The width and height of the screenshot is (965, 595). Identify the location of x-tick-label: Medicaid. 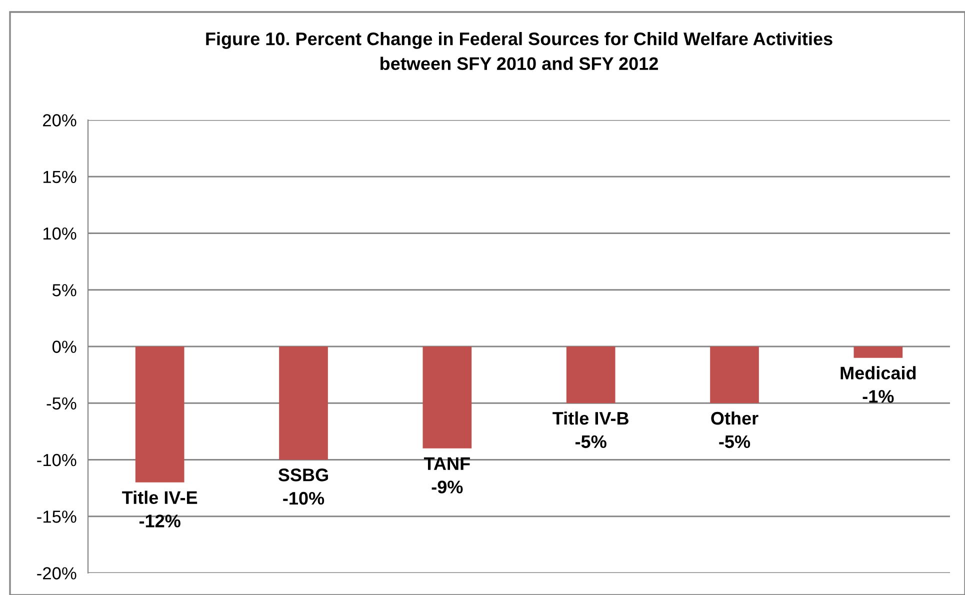
(878, 373).